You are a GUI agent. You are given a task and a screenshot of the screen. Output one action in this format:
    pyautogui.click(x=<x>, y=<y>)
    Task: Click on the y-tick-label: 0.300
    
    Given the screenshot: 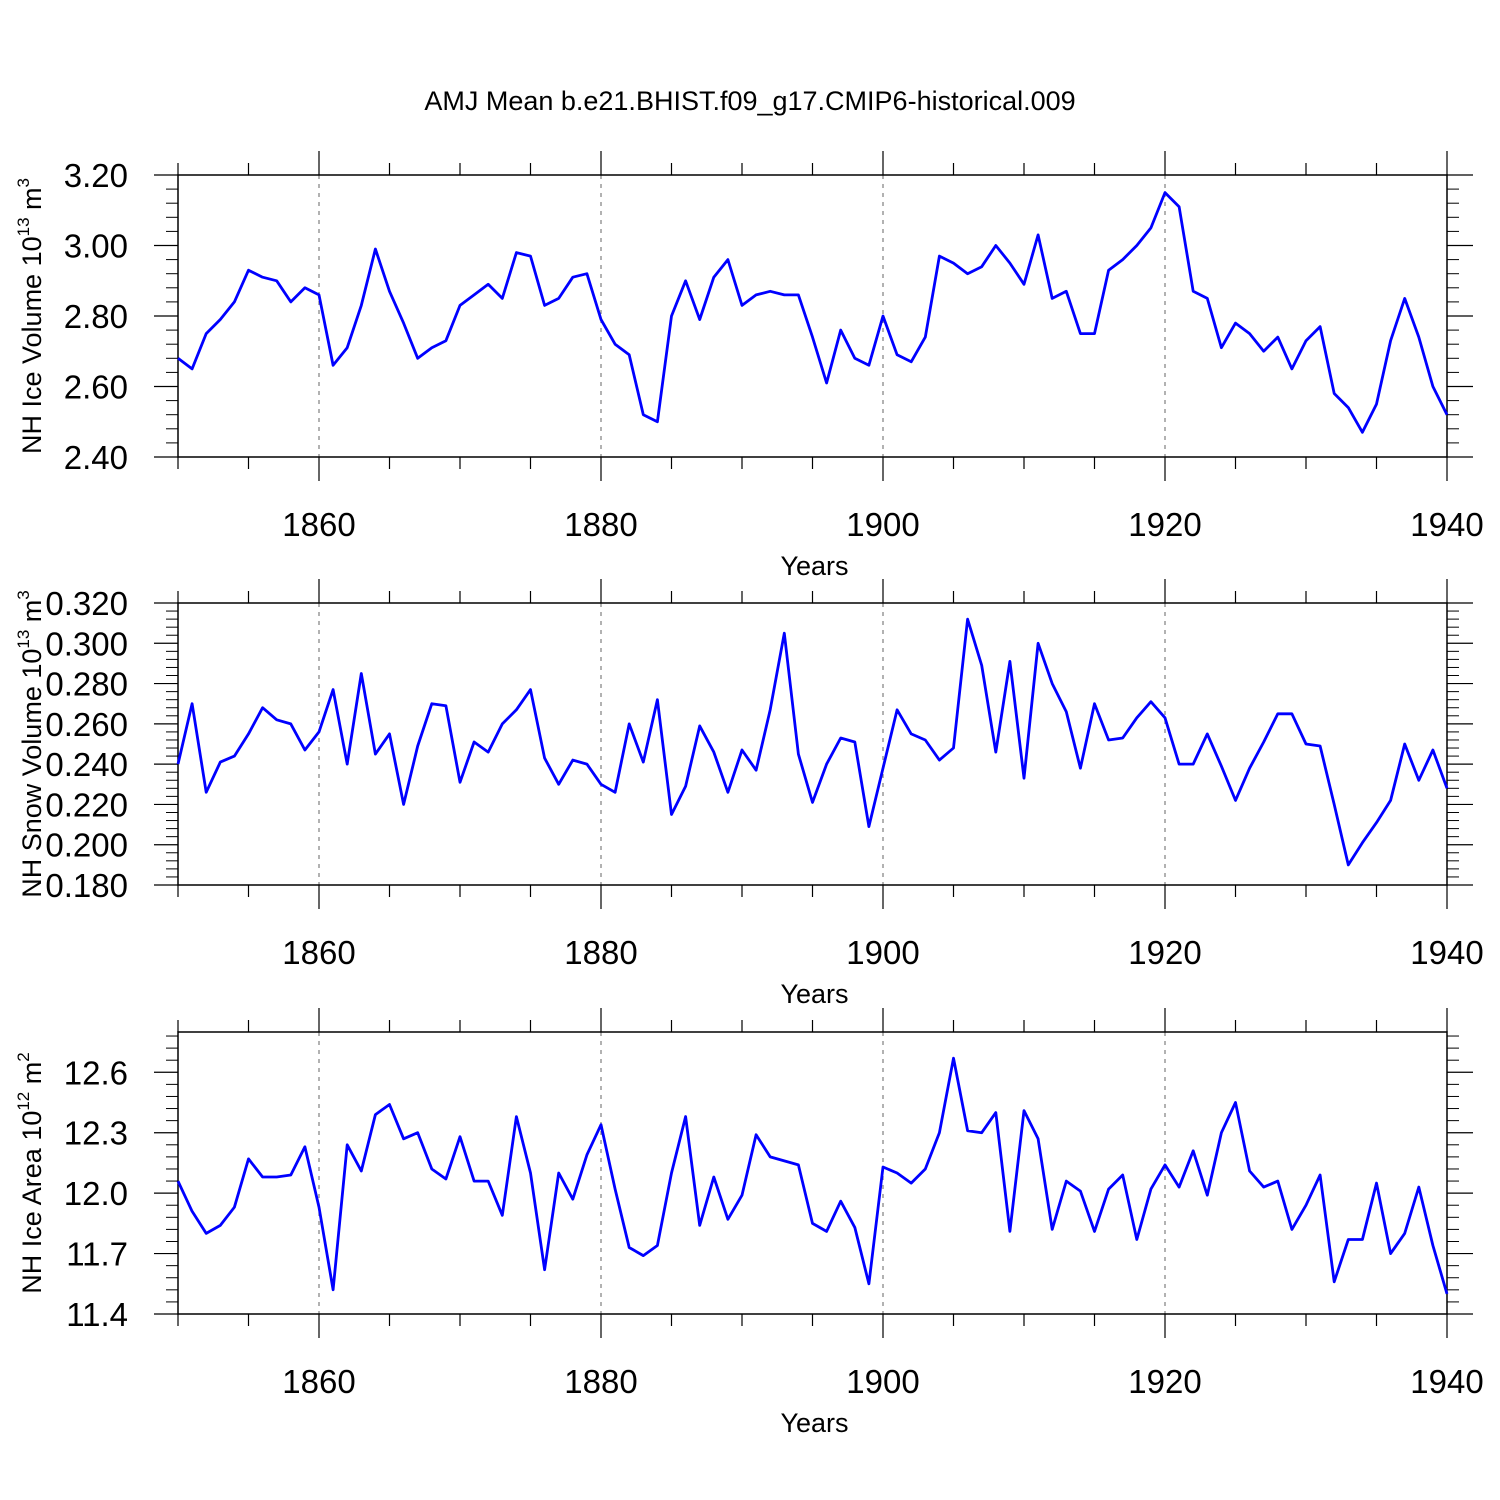 What is the action you would take?
    pyautogui.click(x=86, y=643)
    